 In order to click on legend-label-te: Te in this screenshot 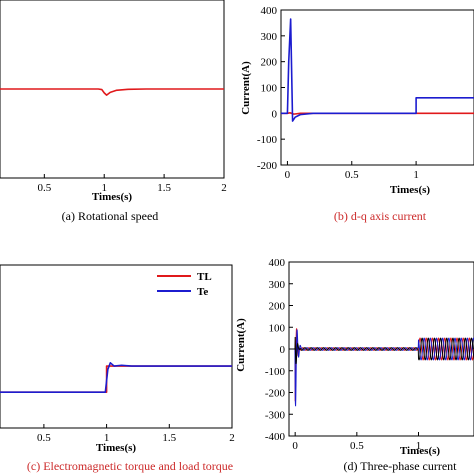, I will do `click(202, 292)`.